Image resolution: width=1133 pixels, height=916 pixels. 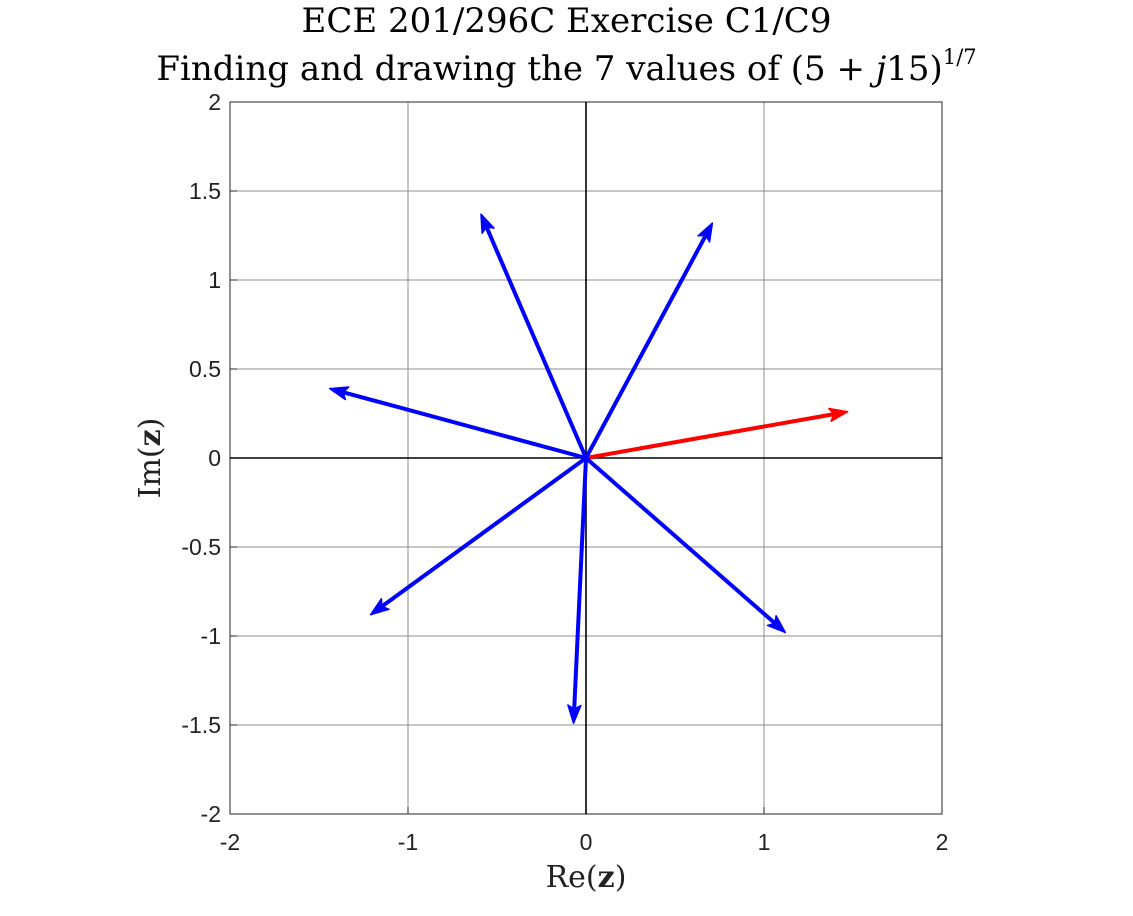 I want to click on y-tick-label: -1.5, so click(x=201, y=725).